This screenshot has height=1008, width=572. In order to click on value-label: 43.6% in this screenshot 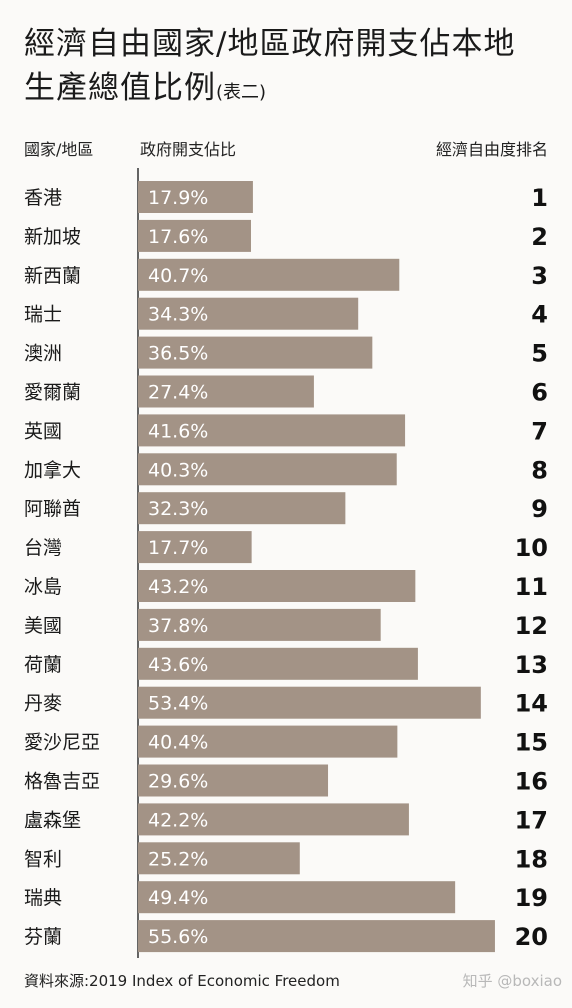, I will do `click(178, 665)`.